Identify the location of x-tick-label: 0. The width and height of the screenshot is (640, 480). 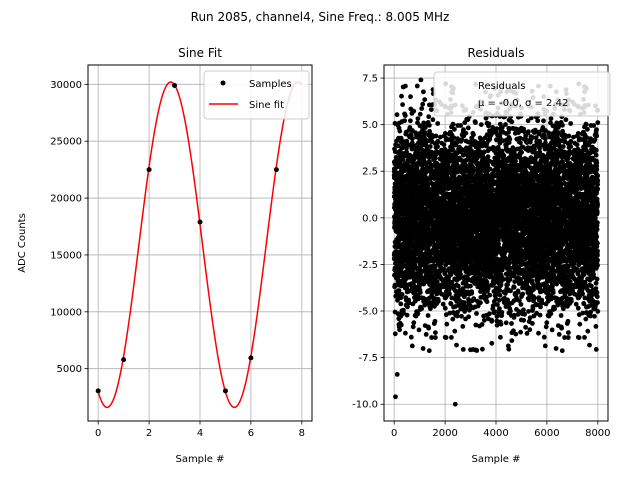
(98, 433).